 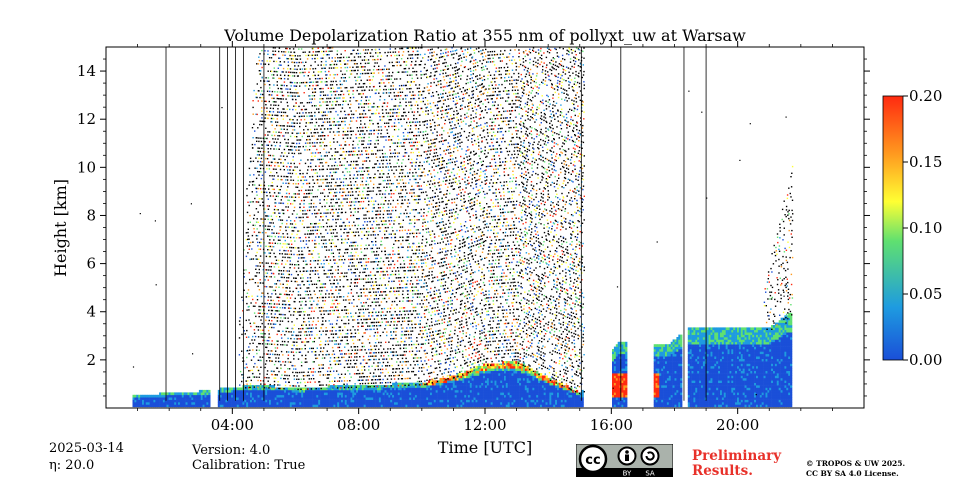 I want to click on preliminary-notice: Preliminary Results., so click(x=736, y=464).